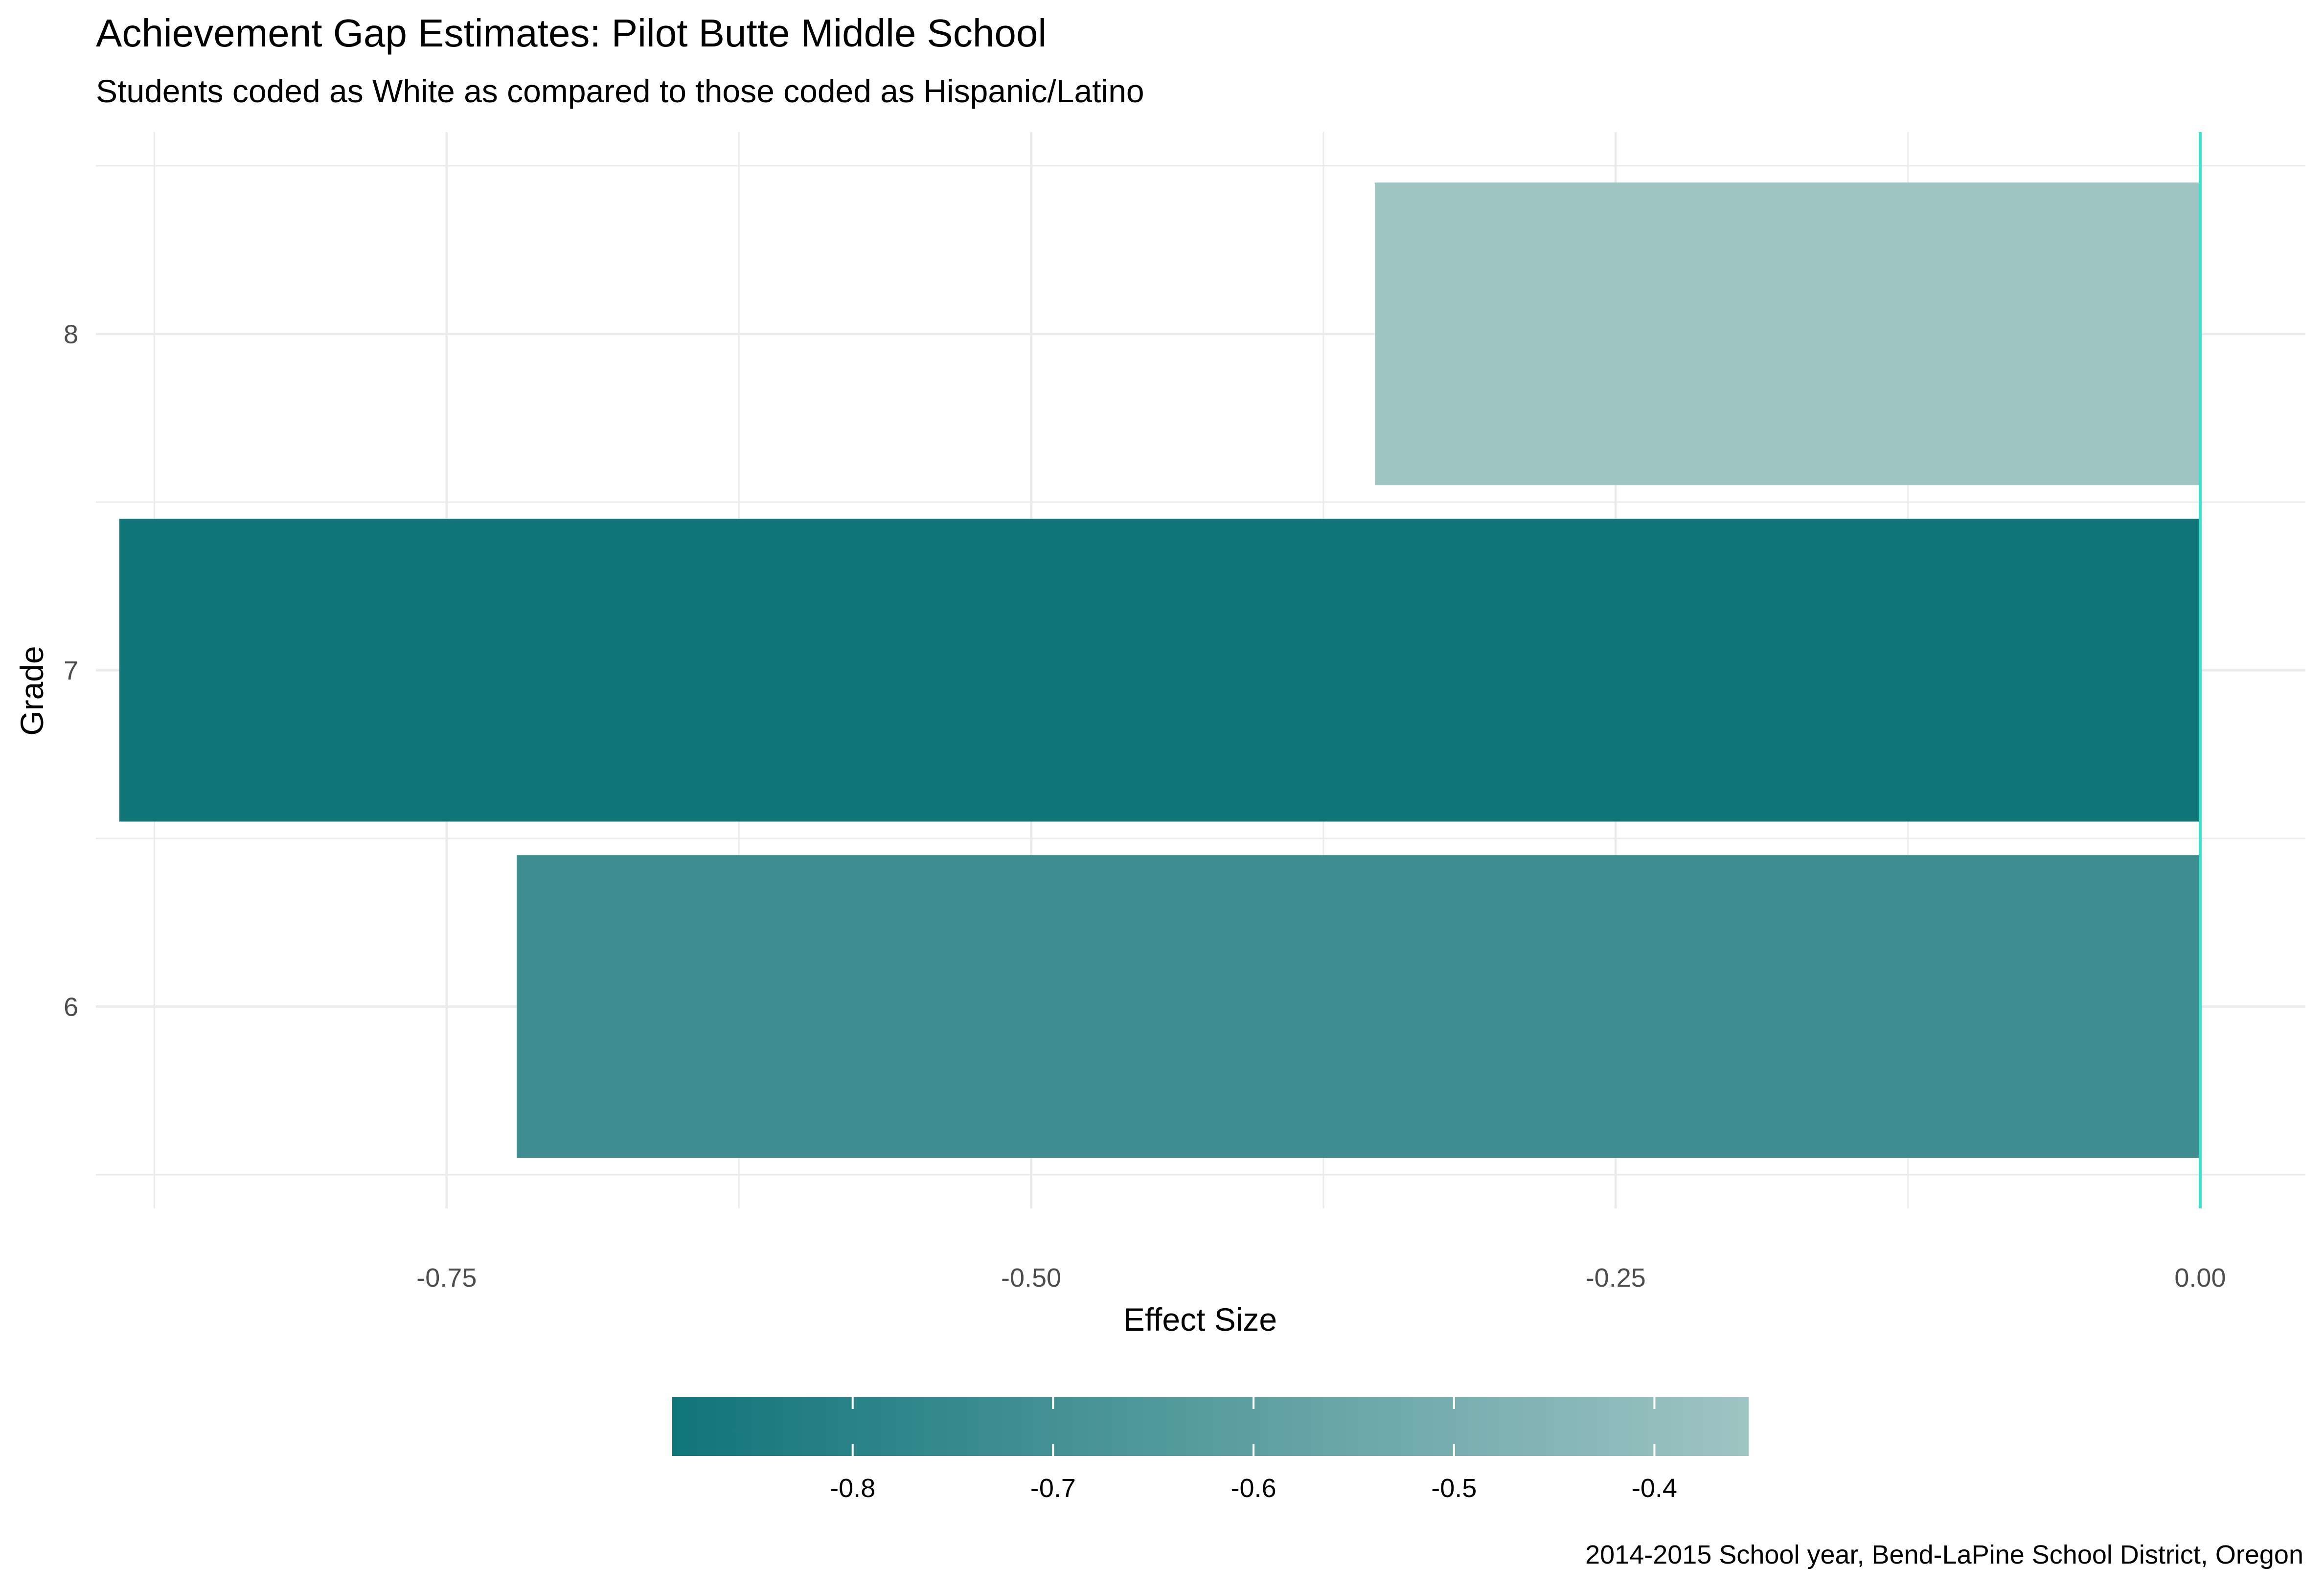 The image size is (2324, 1590). Describe the element at coordinates (71, 335) in the screenshot. I see `y-tick-label: 8` at that location.